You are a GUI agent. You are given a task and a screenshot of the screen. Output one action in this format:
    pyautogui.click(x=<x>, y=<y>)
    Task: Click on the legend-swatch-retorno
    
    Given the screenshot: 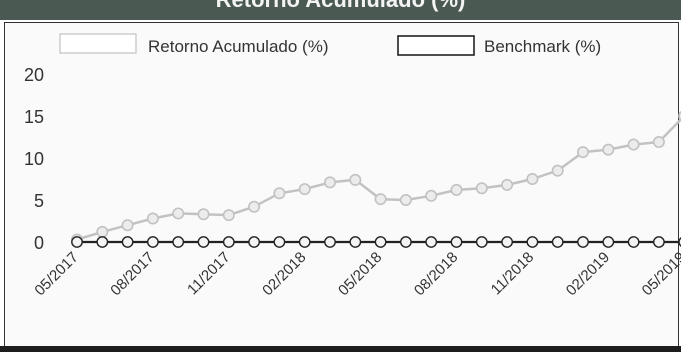 What is the action you would take?
    pyautogui.click(x=98, y=43)
    